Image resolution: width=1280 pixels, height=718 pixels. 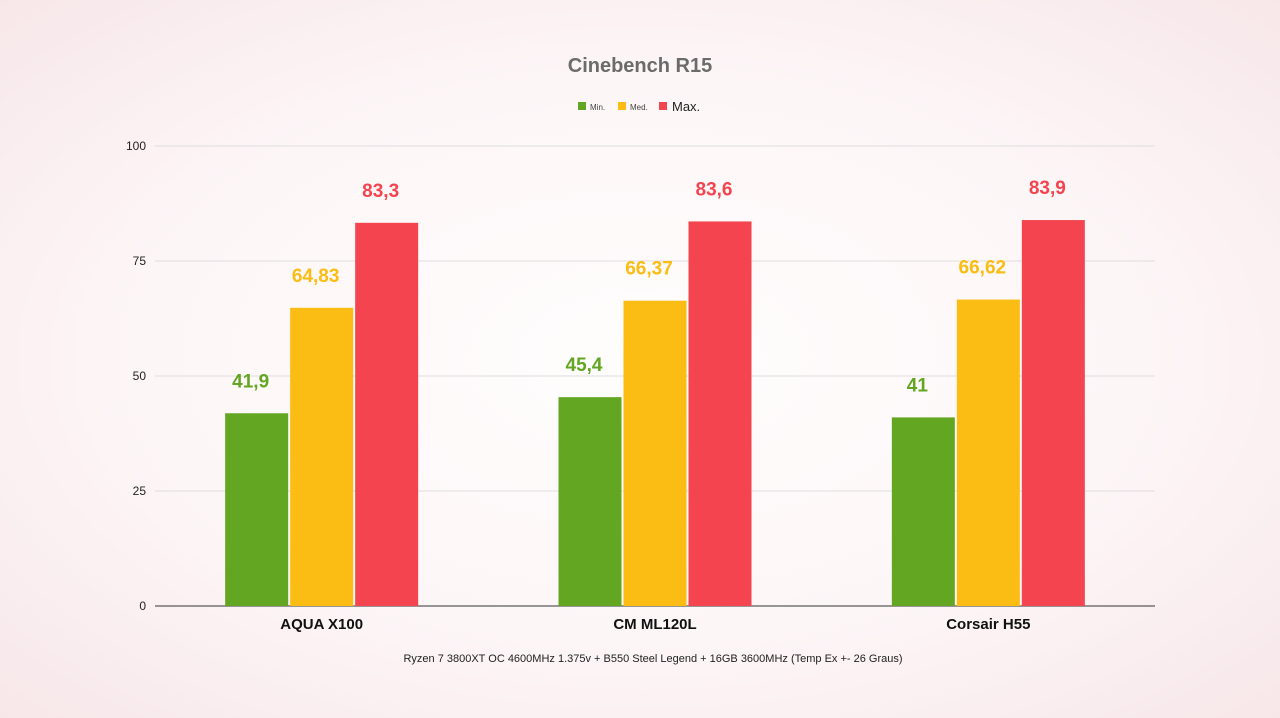 I want to click on chart-title: Cinebench R15, so click(x=640, y=66).